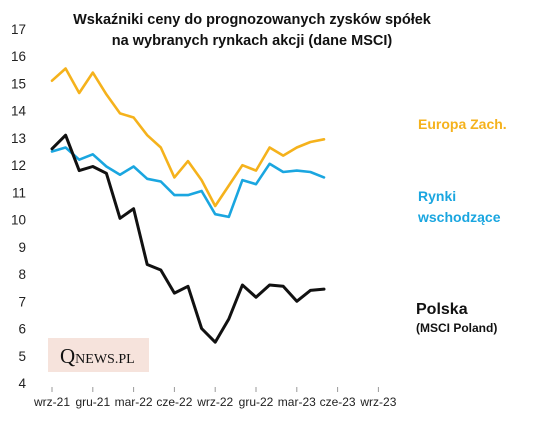  Describe the element at coordinates (338, 402) in the screenshot. I see `x-tick-label: cze-23` at that location.